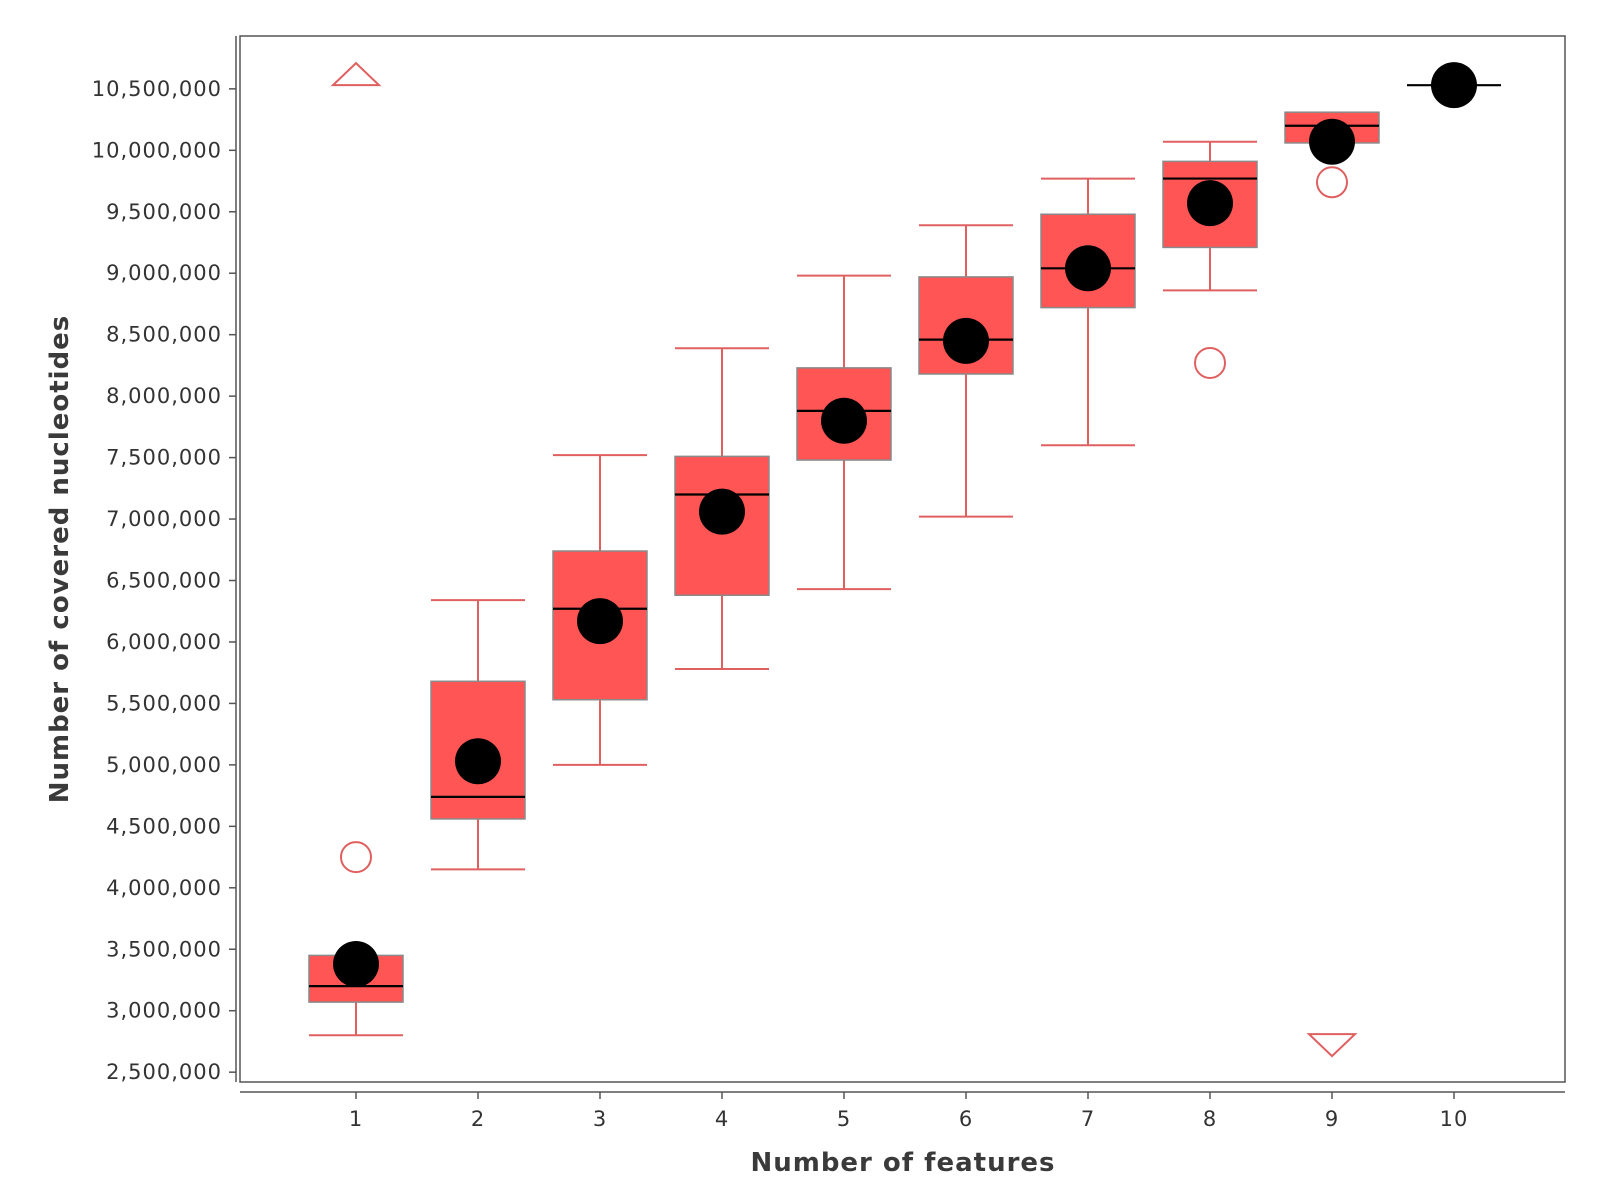 The image size is (1600, 1200). I want to click on x-tick-label: 4, so click(722, 1119).